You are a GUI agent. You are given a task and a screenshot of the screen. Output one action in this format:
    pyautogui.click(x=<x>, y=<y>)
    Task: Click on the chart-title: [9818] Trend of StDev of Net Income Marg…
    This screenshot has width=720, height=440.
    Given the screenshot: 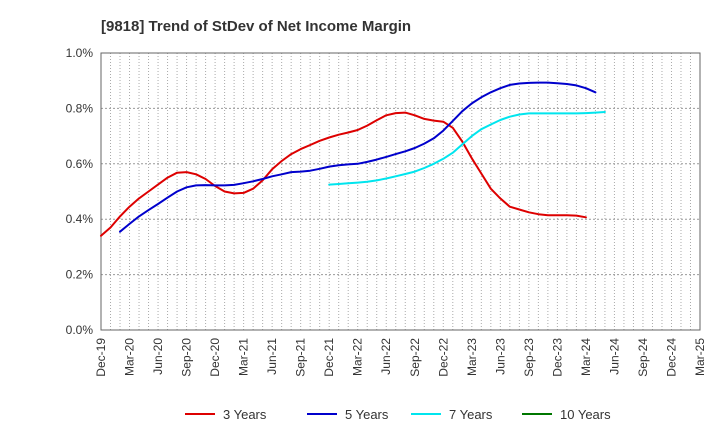 What is the action you would take?
    pyautogui.click(x=256, y=26)
    